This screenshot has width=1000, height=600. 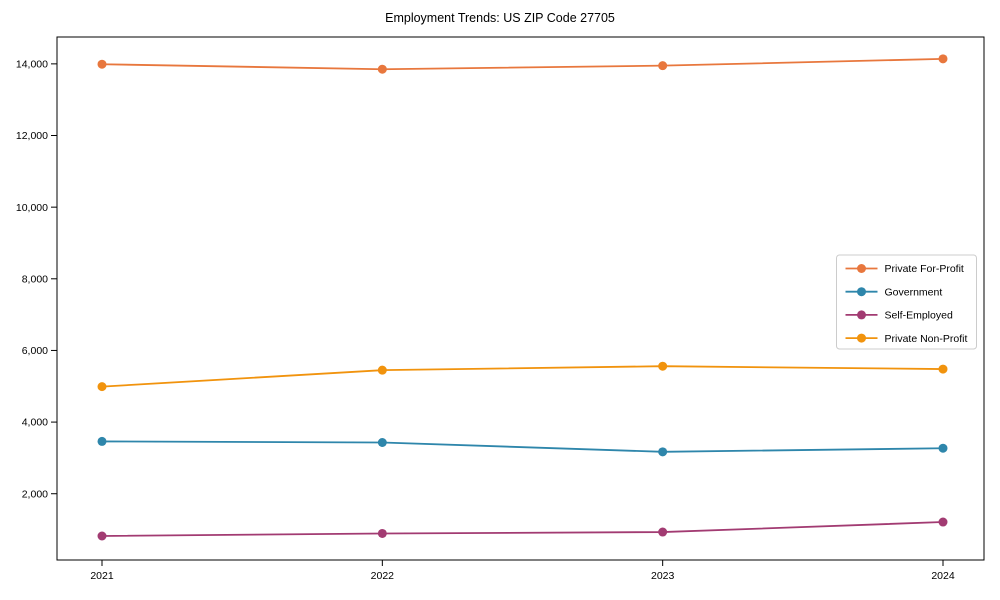 What do you see at coordinates (663, 66) in the screenshot?
I see `data-point-private-for-profit-2023` at bounding box center [663, 66].